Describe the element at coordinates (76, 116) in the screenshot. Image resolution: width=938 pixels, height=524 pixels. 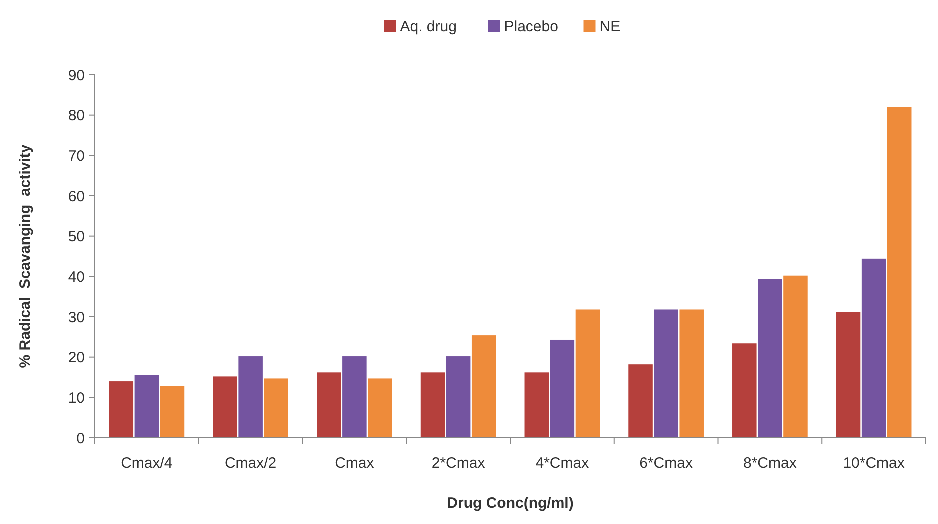
I see `y-tick-label: 80` at that location.